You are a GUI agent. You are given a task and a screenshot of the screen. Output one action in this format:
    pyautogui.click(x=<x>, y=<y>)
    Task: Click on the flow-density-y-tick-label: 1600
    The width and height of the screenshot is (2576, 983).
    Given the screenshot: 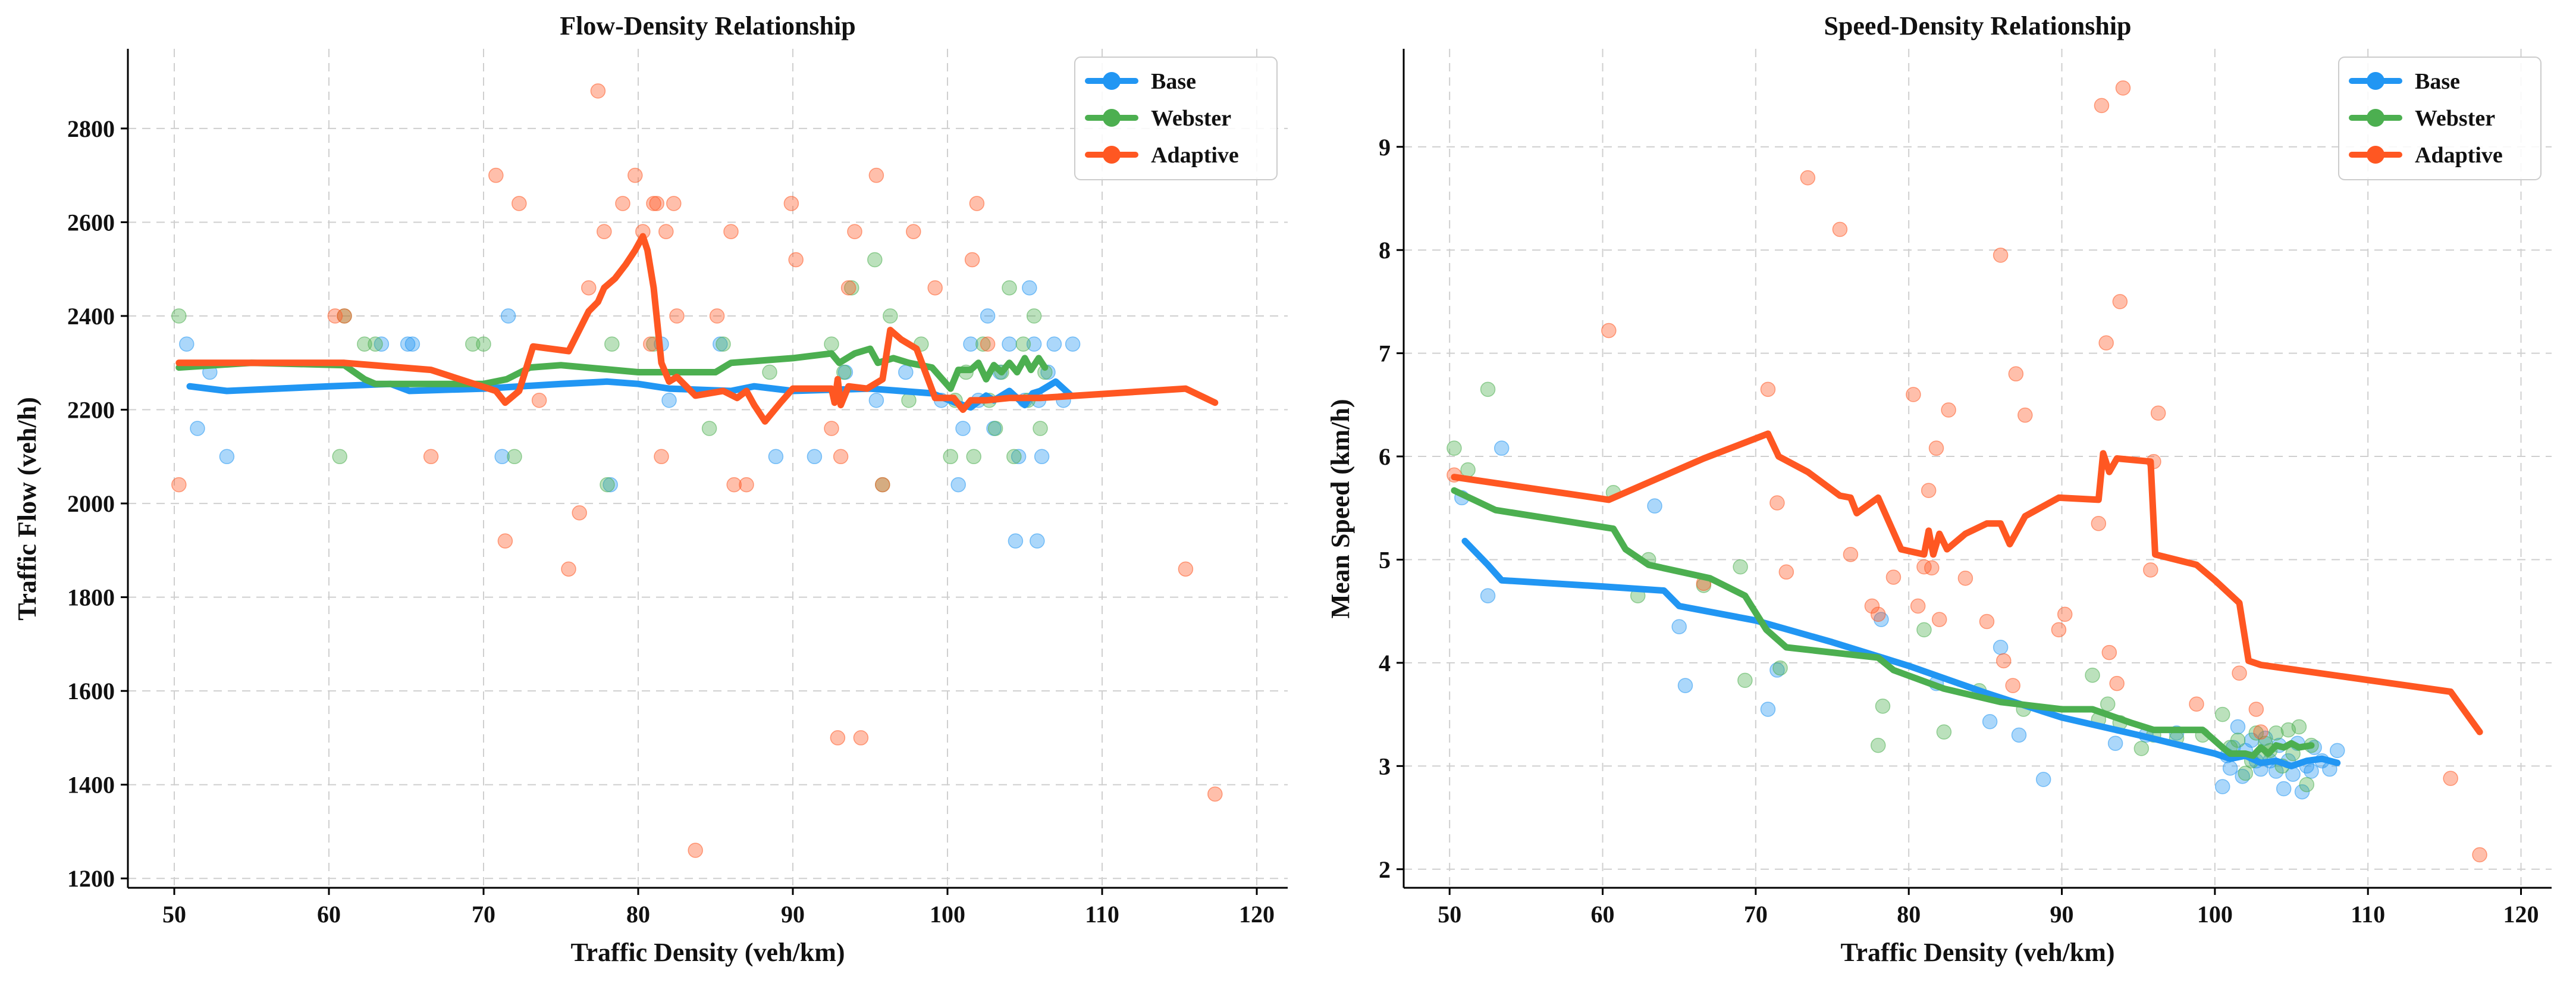 What is the action you would take?
    pyautogui.click(x=91, y=691)
    